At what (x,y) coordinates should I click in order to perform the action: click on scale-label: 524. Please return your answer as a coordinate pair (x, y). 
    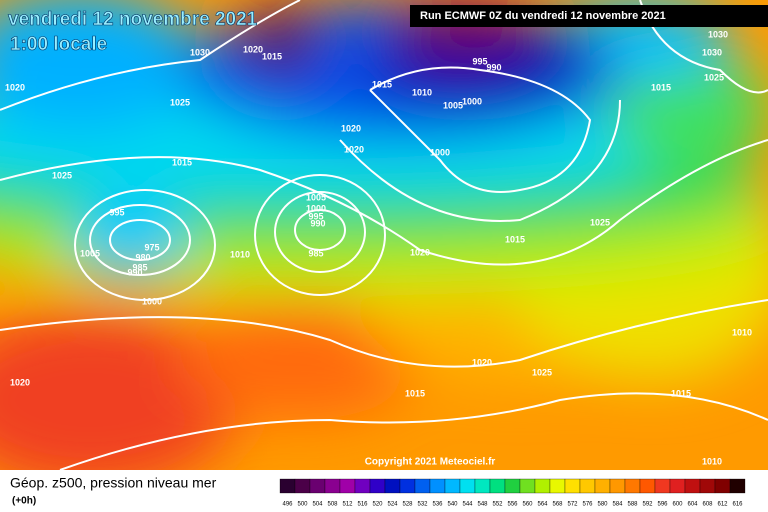
    Looking at the image, I should click on (392, 505).